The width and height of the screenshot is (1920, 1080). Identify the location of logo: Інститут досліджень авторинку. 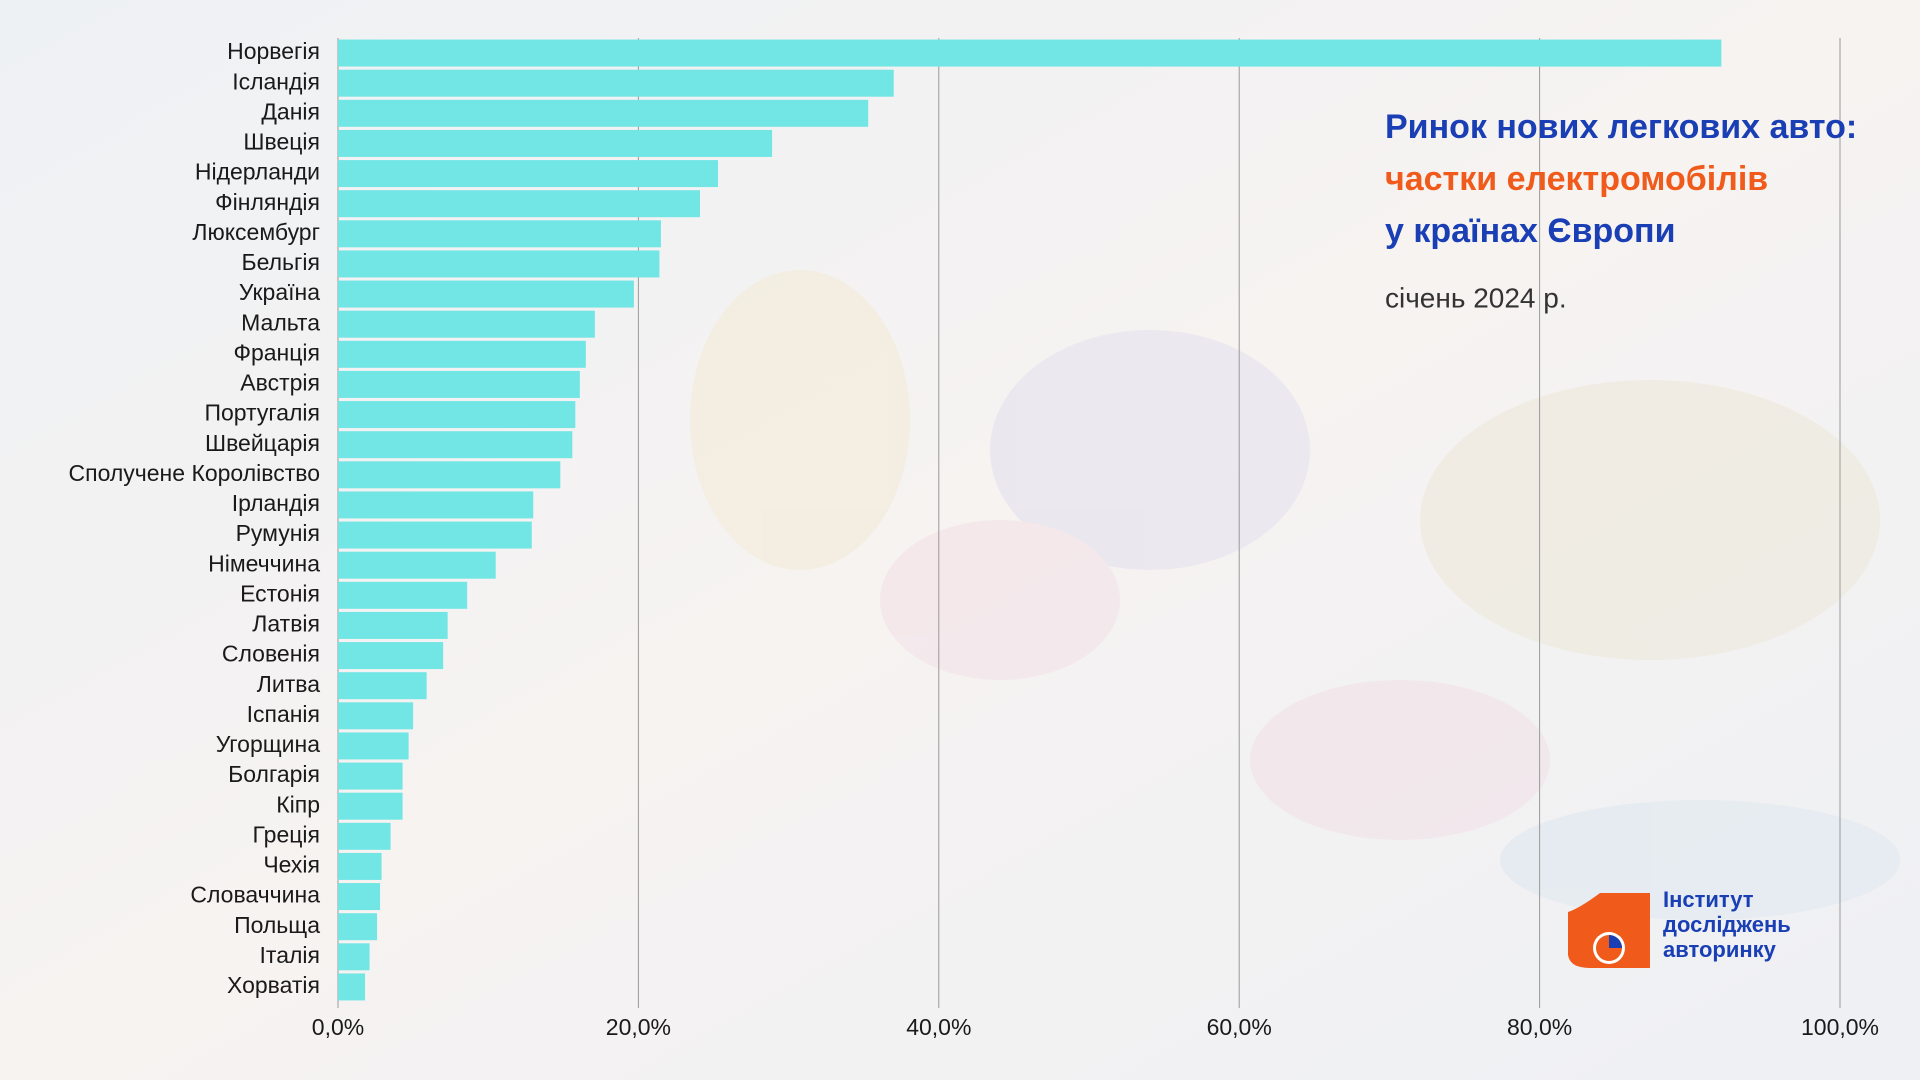
(1679, 927).